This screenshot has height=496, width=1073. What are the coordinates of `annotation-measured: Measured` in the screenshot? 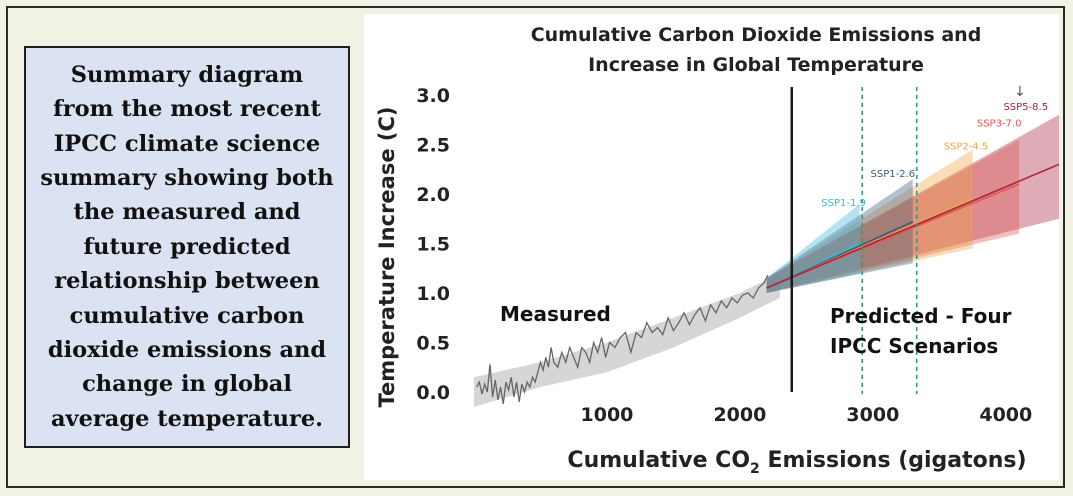 It's located at (555, 314).